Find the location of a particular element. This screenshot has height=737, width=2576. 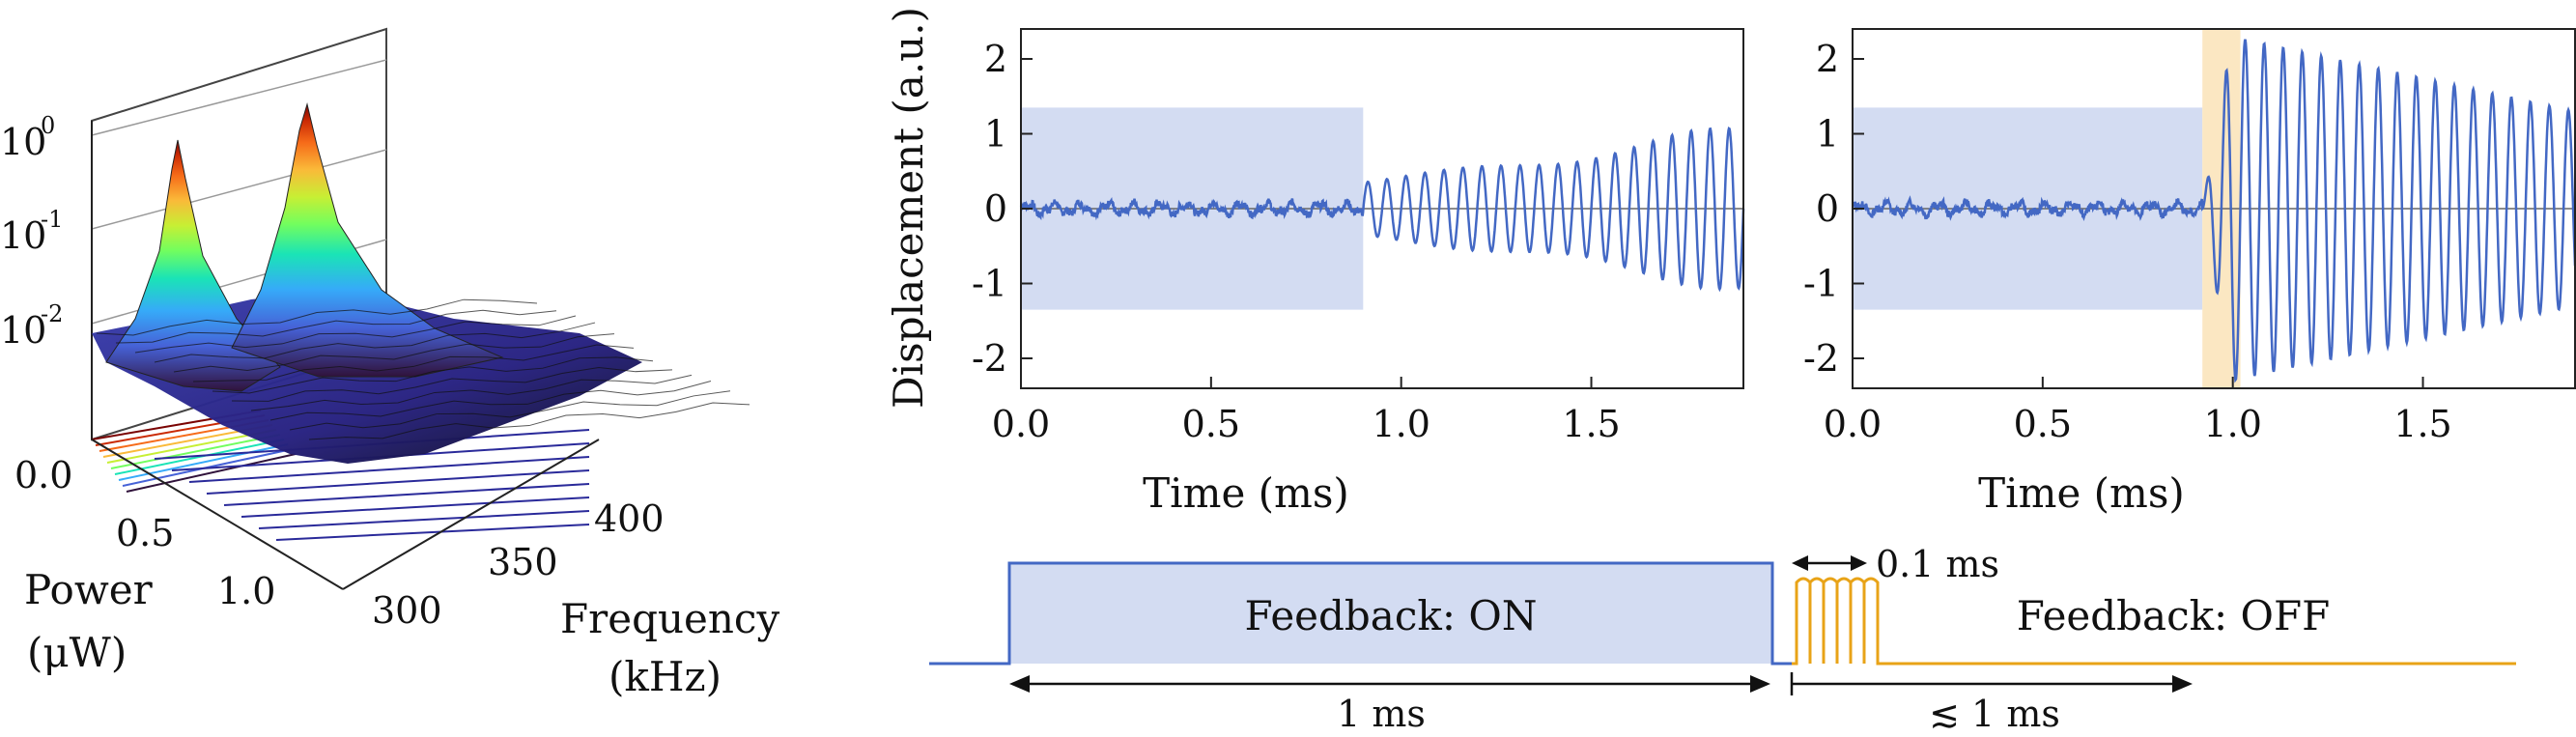

pulse-duration-label: 0.1 ms is located at coordinates (1937, 564).